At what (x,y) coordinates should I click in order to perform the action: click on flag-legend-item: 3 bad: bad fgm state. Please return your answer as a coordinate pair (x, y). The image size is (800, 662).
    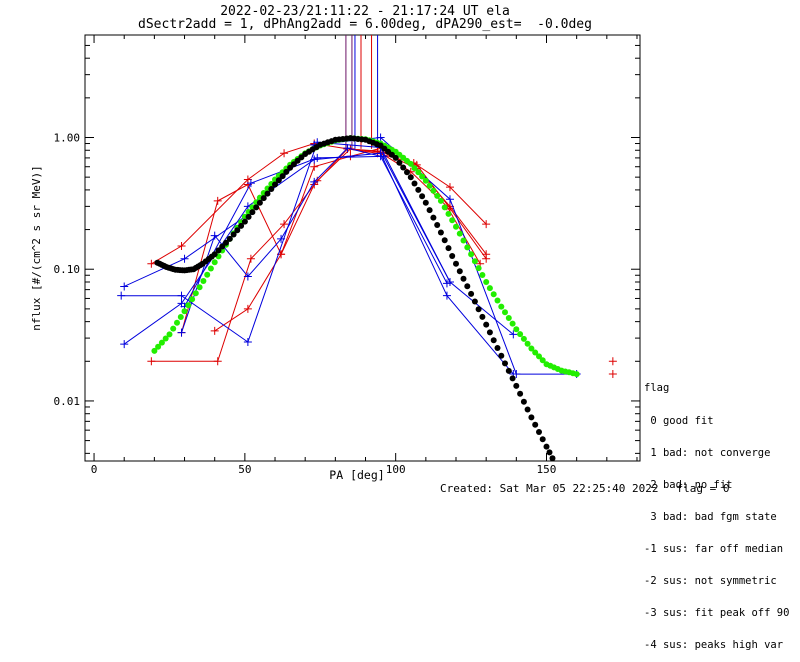
    Looking at the image, I should click on (710, 516).